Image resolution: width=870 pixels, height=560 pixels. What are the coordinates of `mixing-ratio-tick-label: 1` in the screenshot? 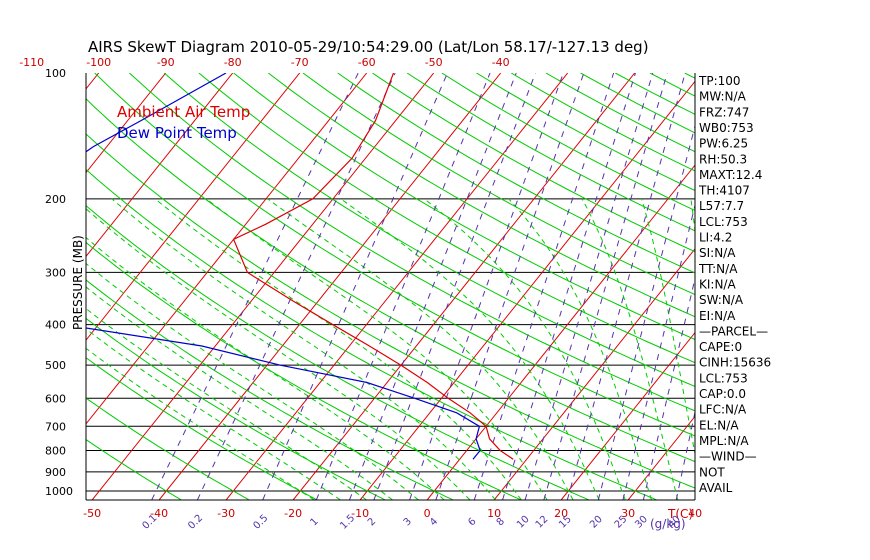 It's located at (314, 522).